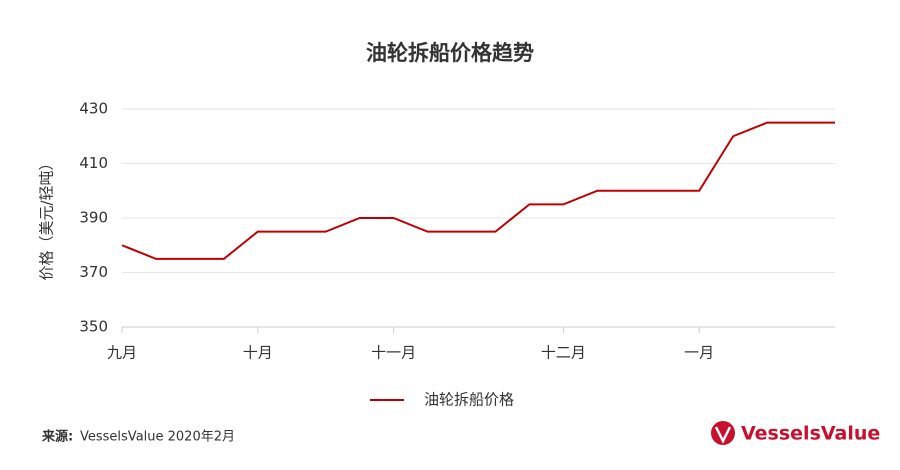 The height and width of the screenshot is (470, 900). Describe the element at coordinates (699, 353) in the screenshot. I see `x-tick-label: 一月` at that location.